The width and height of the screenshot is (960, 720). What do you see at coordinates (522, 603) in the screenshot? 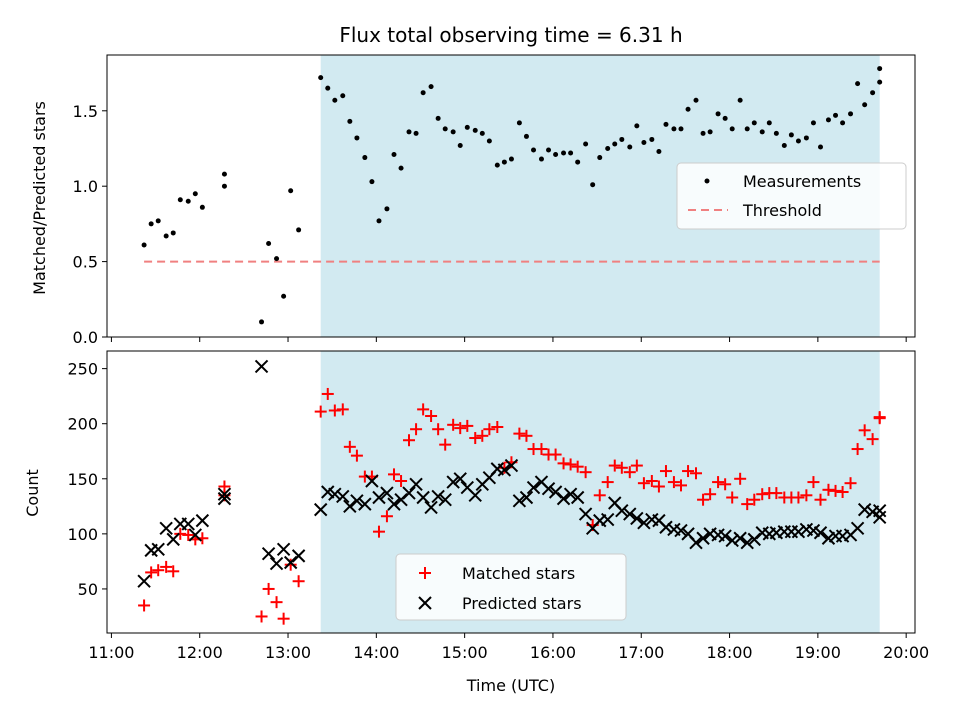
I see `legend-predicted-label: Predicted stars` at bounding box center [522, 603].